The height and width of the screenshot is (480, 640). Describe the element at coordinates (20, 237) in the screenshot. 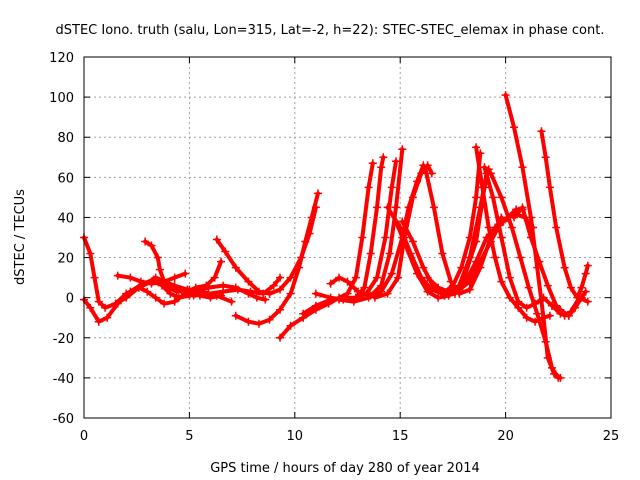

I see `y-axis-label: dSTEC / TECUs` at that location.